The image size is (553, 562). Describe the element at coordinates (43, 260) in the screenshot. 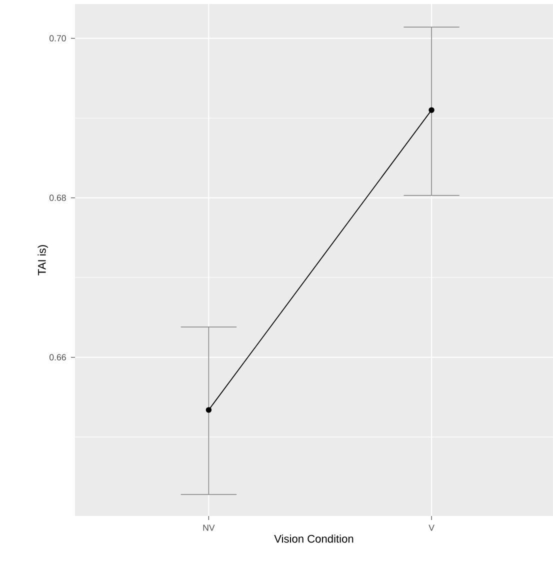

I see `y-axis-title: TAI is)` at that location.